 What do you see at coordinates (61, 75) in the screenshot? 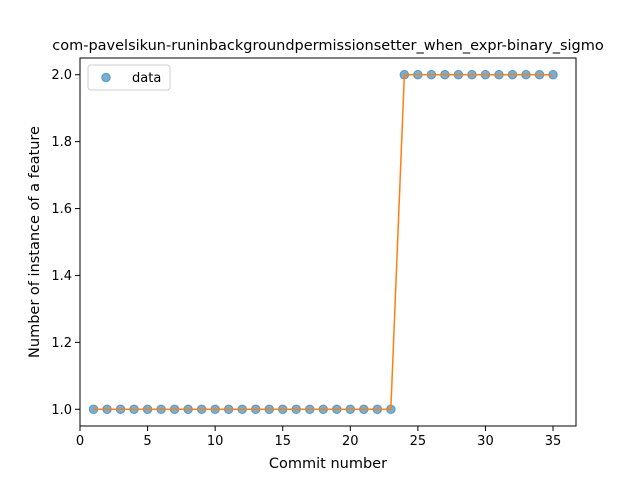
I see `y-tick-label-2.0: 2.0` at bounding box center [61, 75].